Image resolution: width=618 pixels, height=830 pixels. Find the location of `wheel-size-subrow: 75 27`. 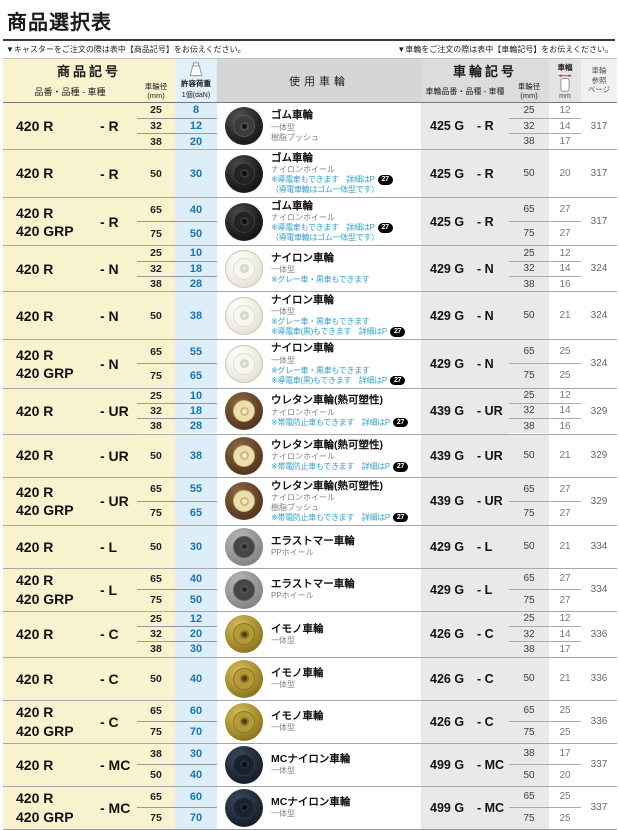

wheel-size-subrow: 75 27 is located at coordinates (545, 233).